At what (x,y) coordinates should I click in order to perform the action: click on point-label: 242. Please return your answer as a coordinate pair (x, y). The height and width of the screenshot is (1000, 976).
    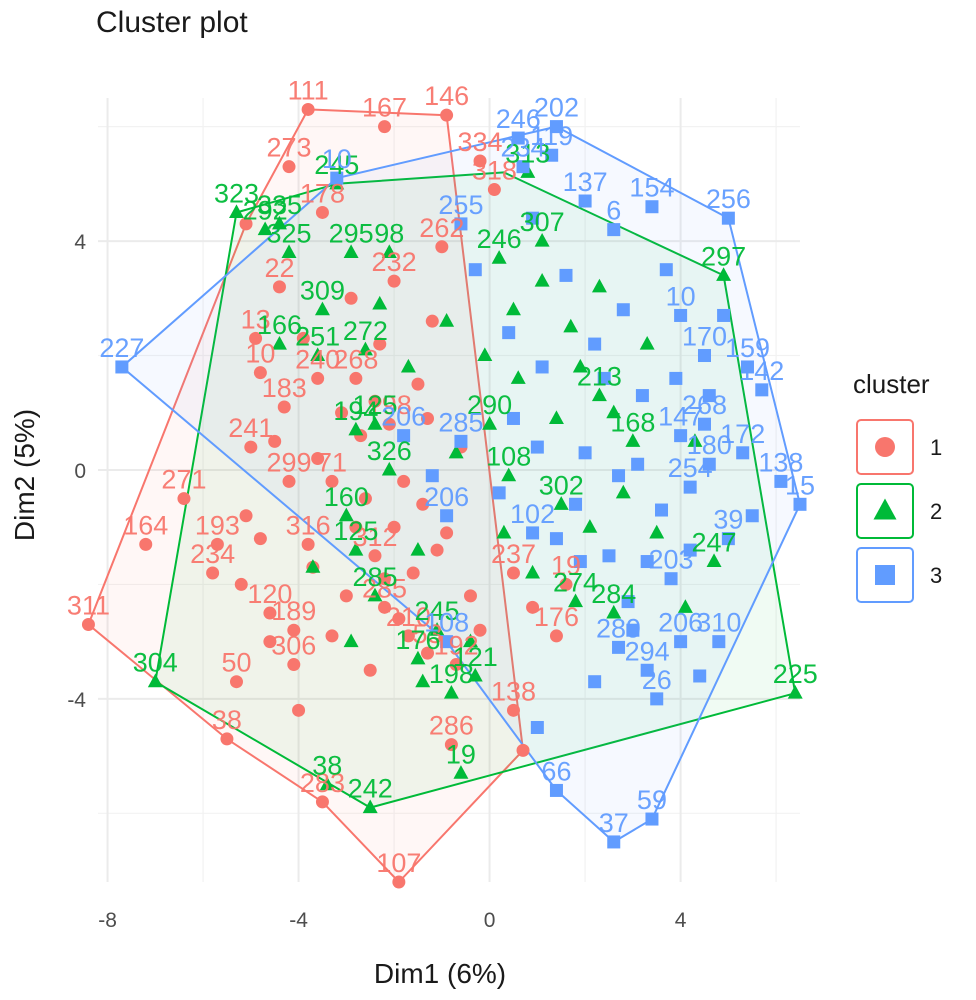
    Looking at the image, I should click on (370, 789).